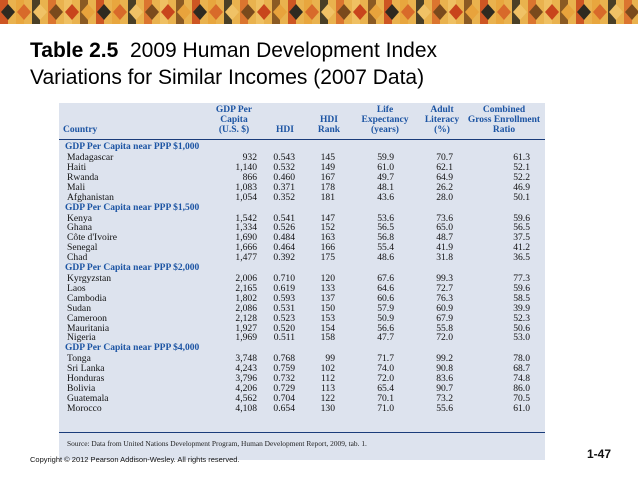 This screenshot has height=478, width=638. I want to click on group-heading: GDP Per Capita near PPP $2,000, so click(132, 268).